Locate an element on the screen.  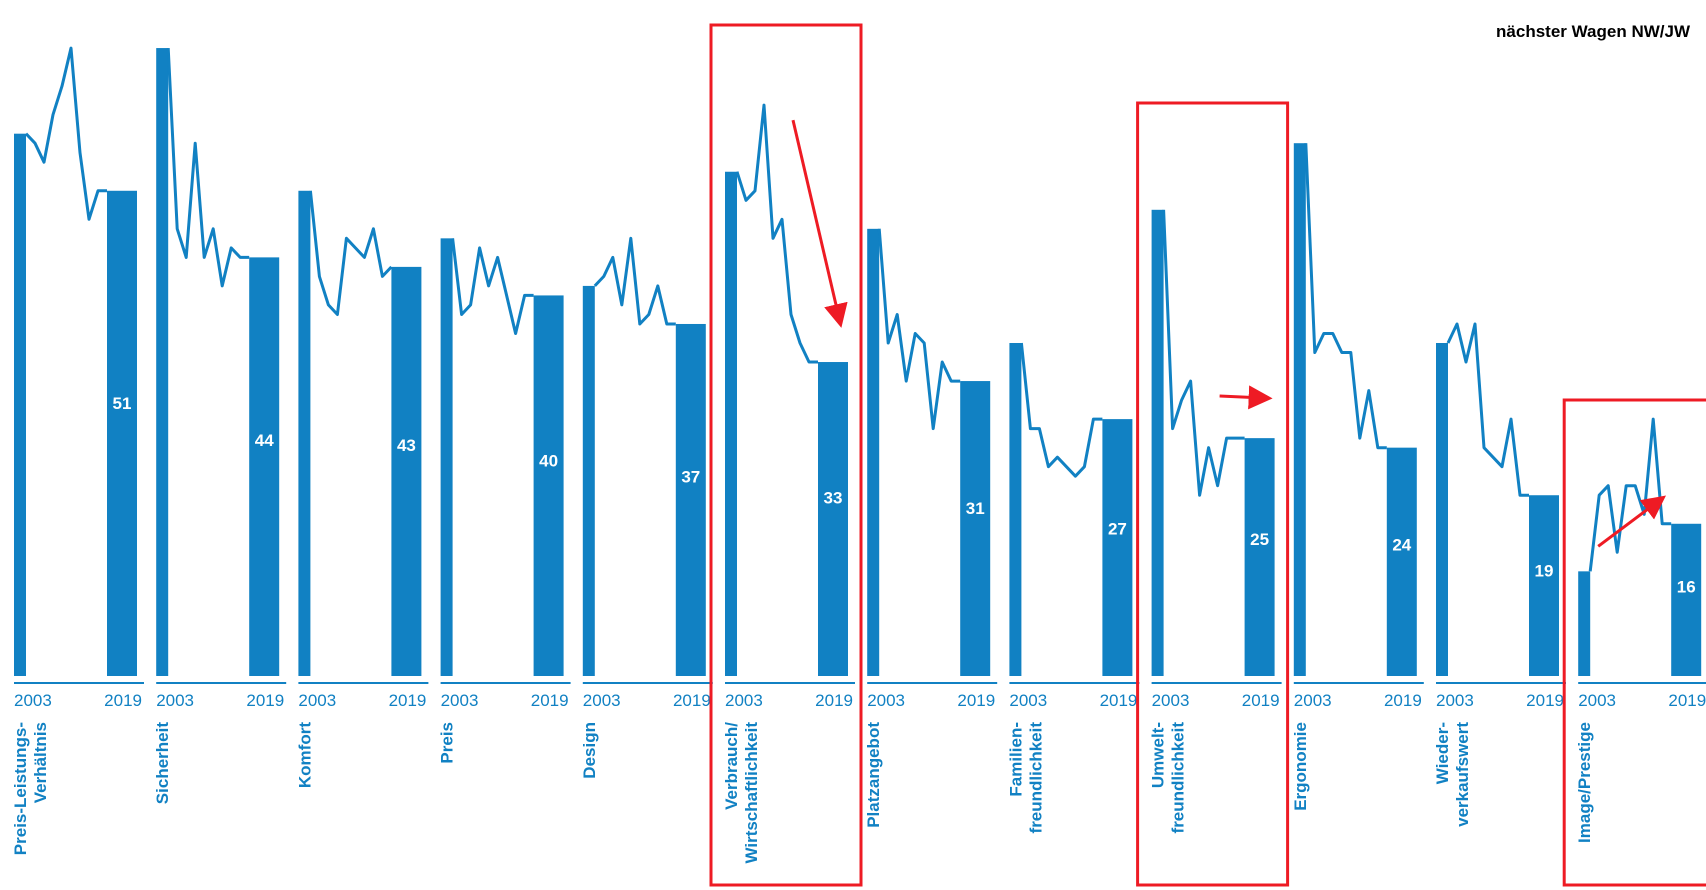
value-label-2019: 25 is located at coordinates (1259, 539).